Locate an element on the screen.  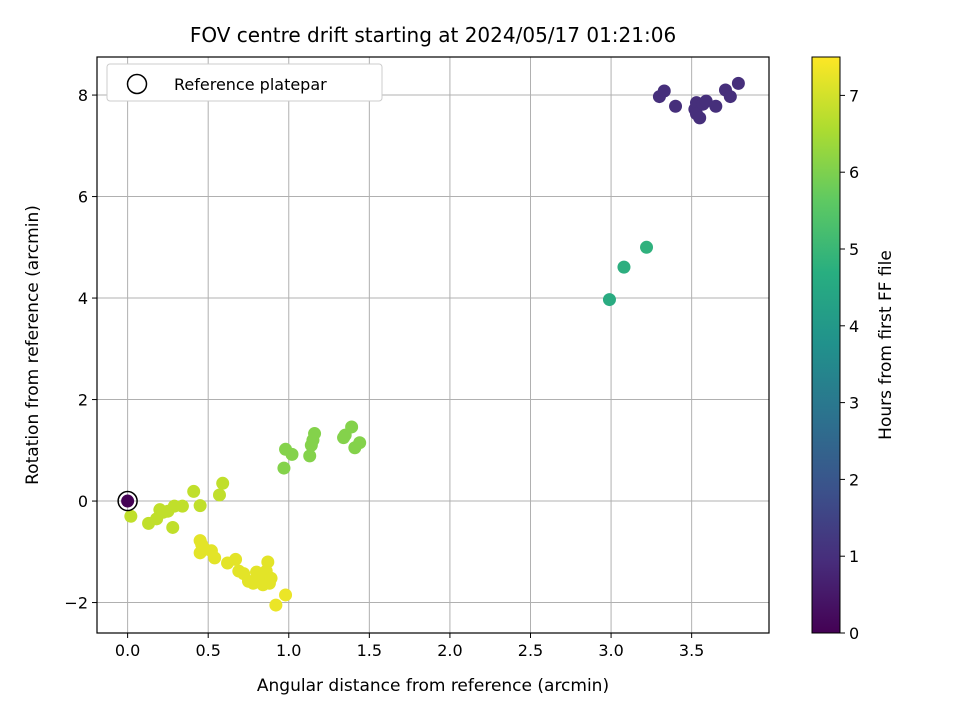
legend-open-circle-icon is located at coordinates (137, 84).